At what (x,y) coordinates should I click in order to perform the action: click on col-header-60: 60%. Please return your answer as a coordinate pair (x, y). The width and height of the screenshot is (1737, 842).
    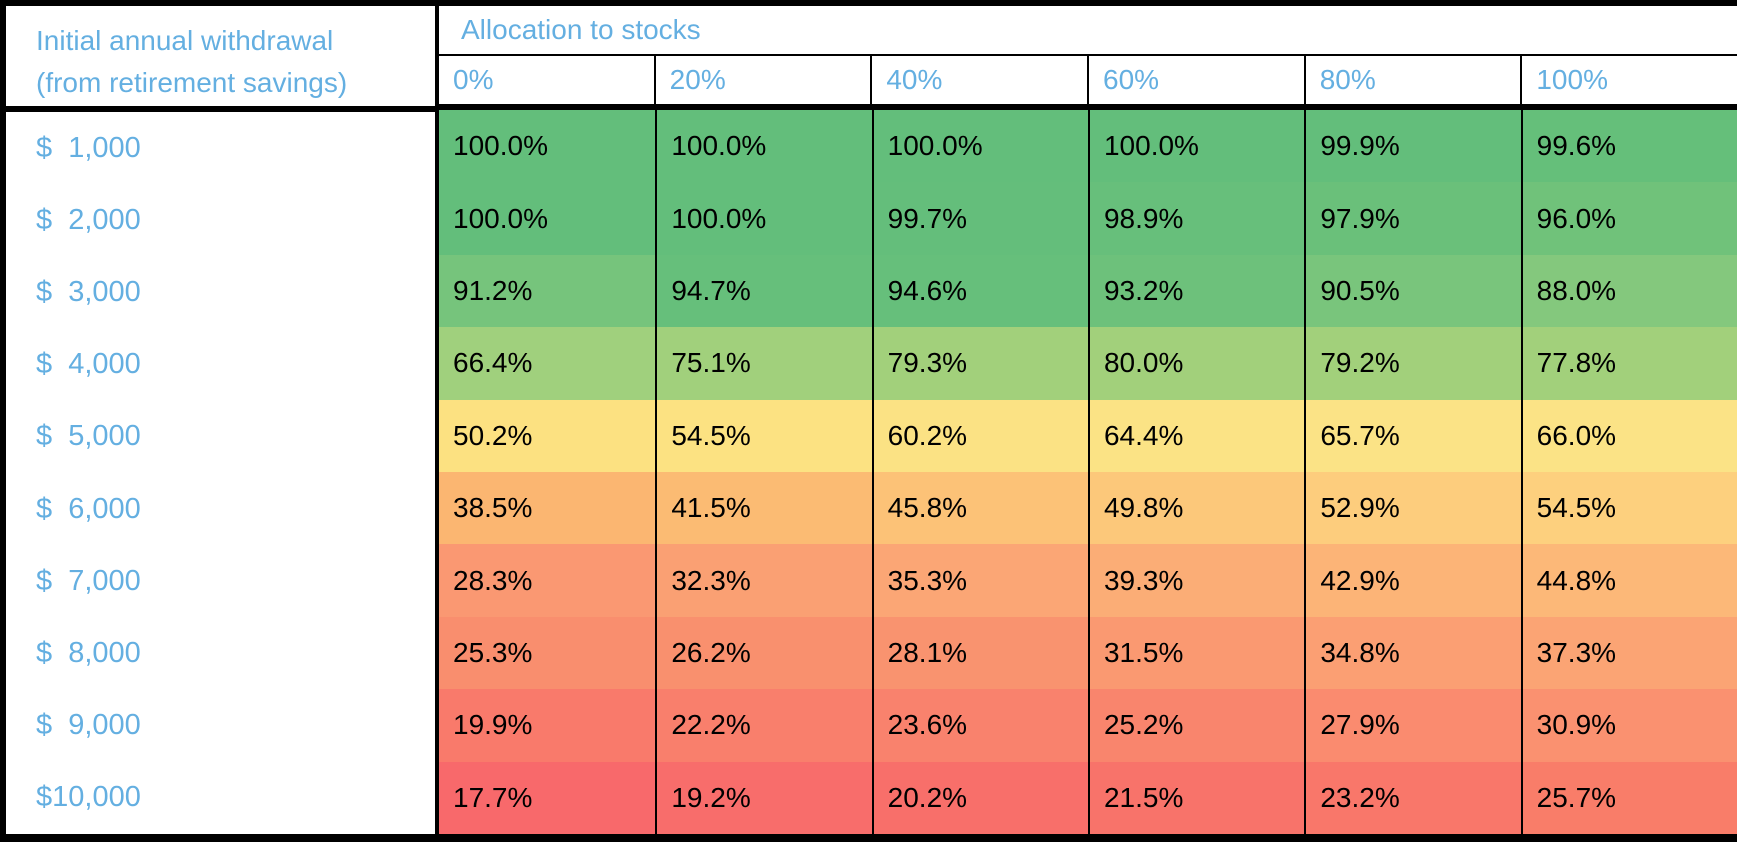
    Looking at the image, I should click on (1195, 80).